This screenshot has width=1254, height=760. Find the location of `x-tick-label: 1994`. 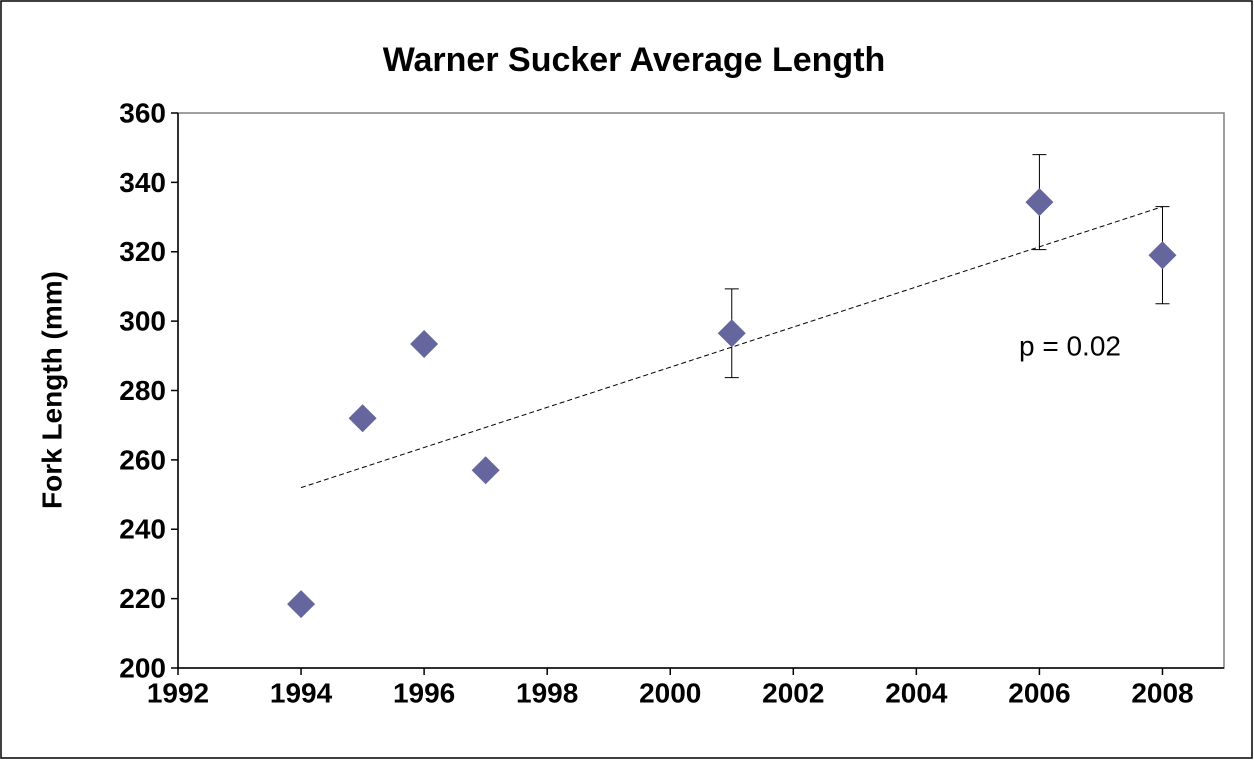

x-tick-label: 1994 is located at coordinates (301, 692).